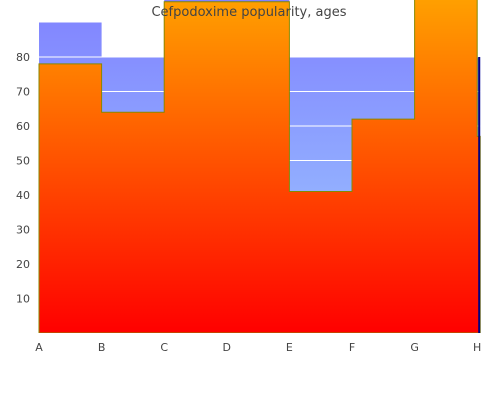  Describe the element at coordinates (248, 12) in the screenshot. I see `chart-title: Cefpodoxime popularity, ages` at that location.